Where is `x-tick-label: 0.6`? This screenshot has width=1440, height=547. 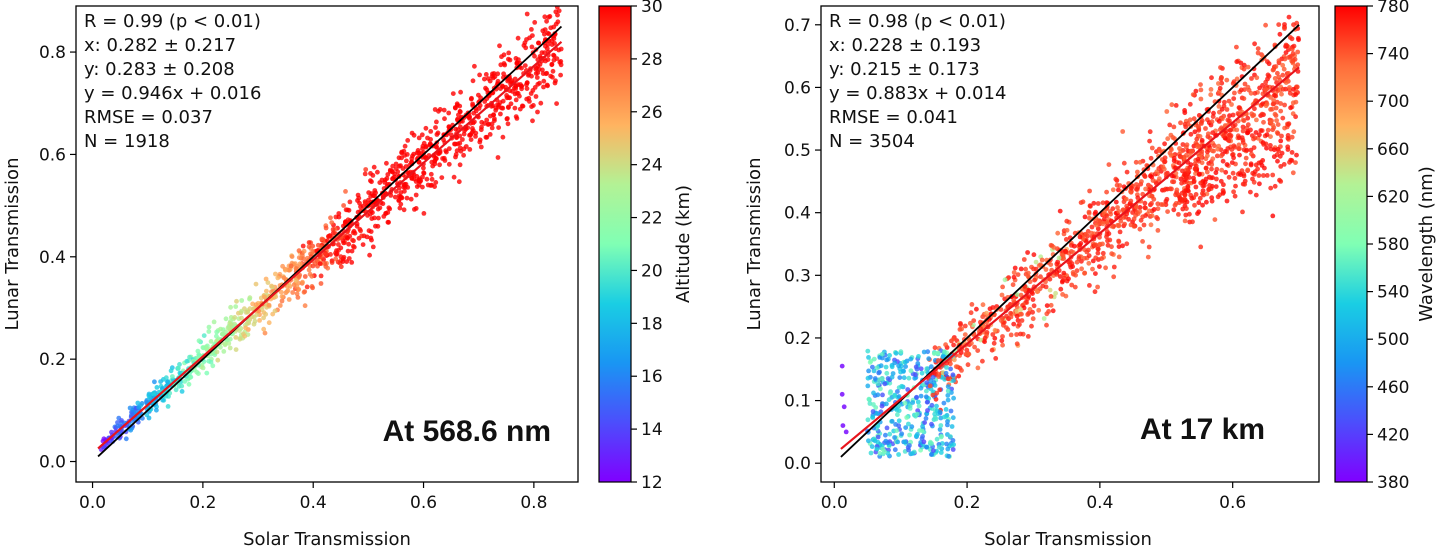 x-tick-label: 0.6 is located at coordinates (423, 503).